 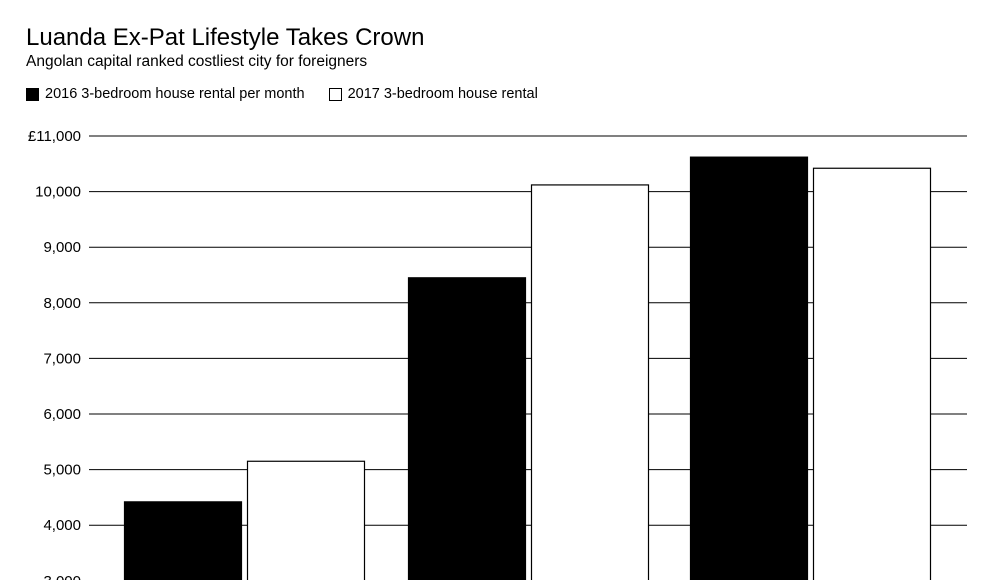 What do you see at coordinates (335, 94) in the screenshot?
I see `legend-swatch-2017` at bounding box center [335, 94].